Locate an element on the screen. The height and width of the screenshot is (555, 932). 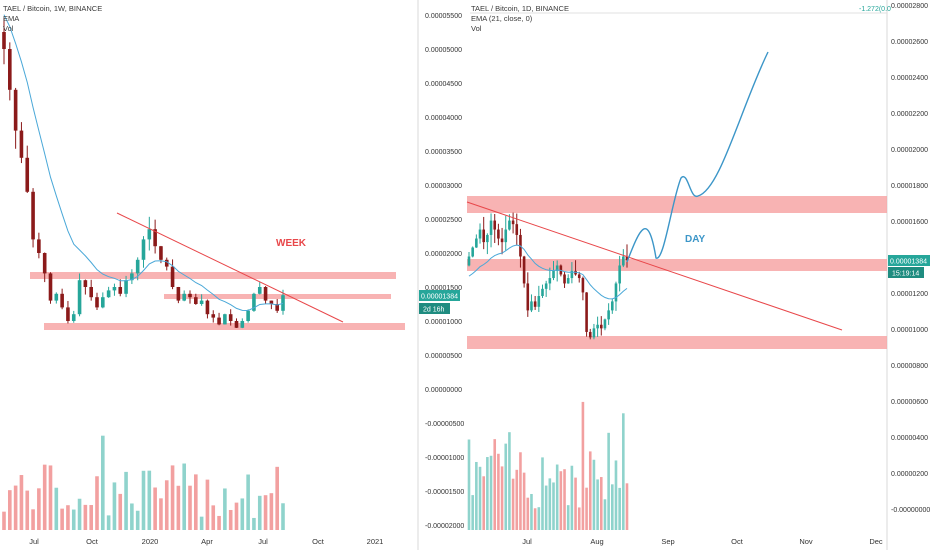
left-y-tick-label: 0.00003500 is located at coordinates (443, 152).